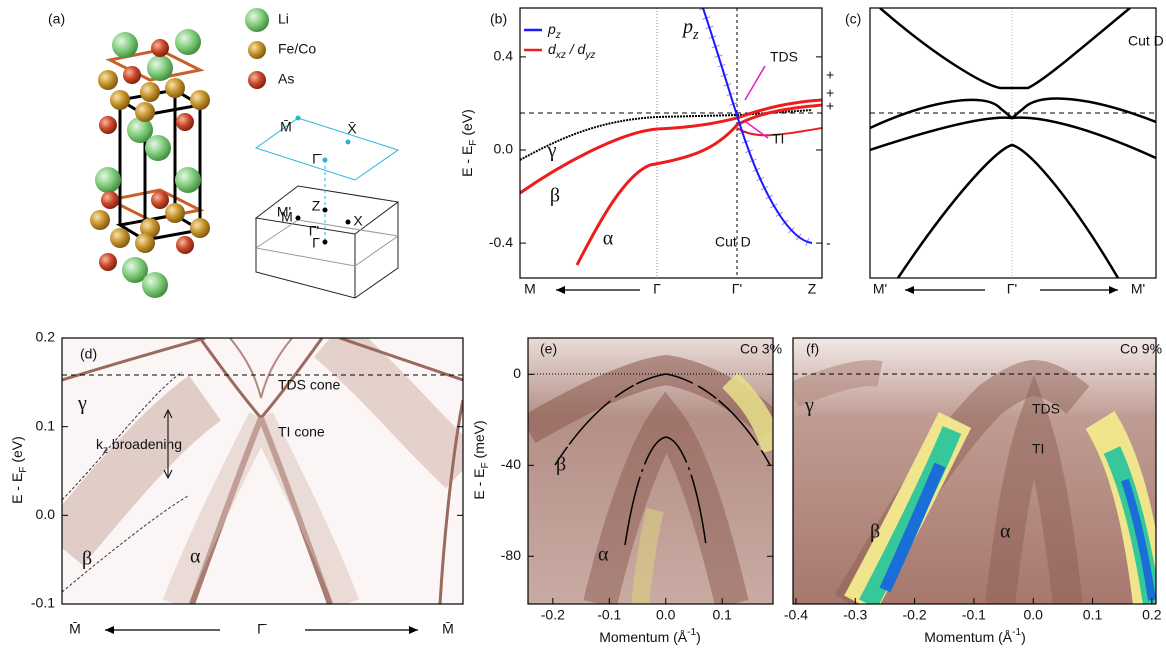  What do you see at coordinates (828, 243) in the screenshot?
I see `annotation: -` at bounding box center [828, 243].